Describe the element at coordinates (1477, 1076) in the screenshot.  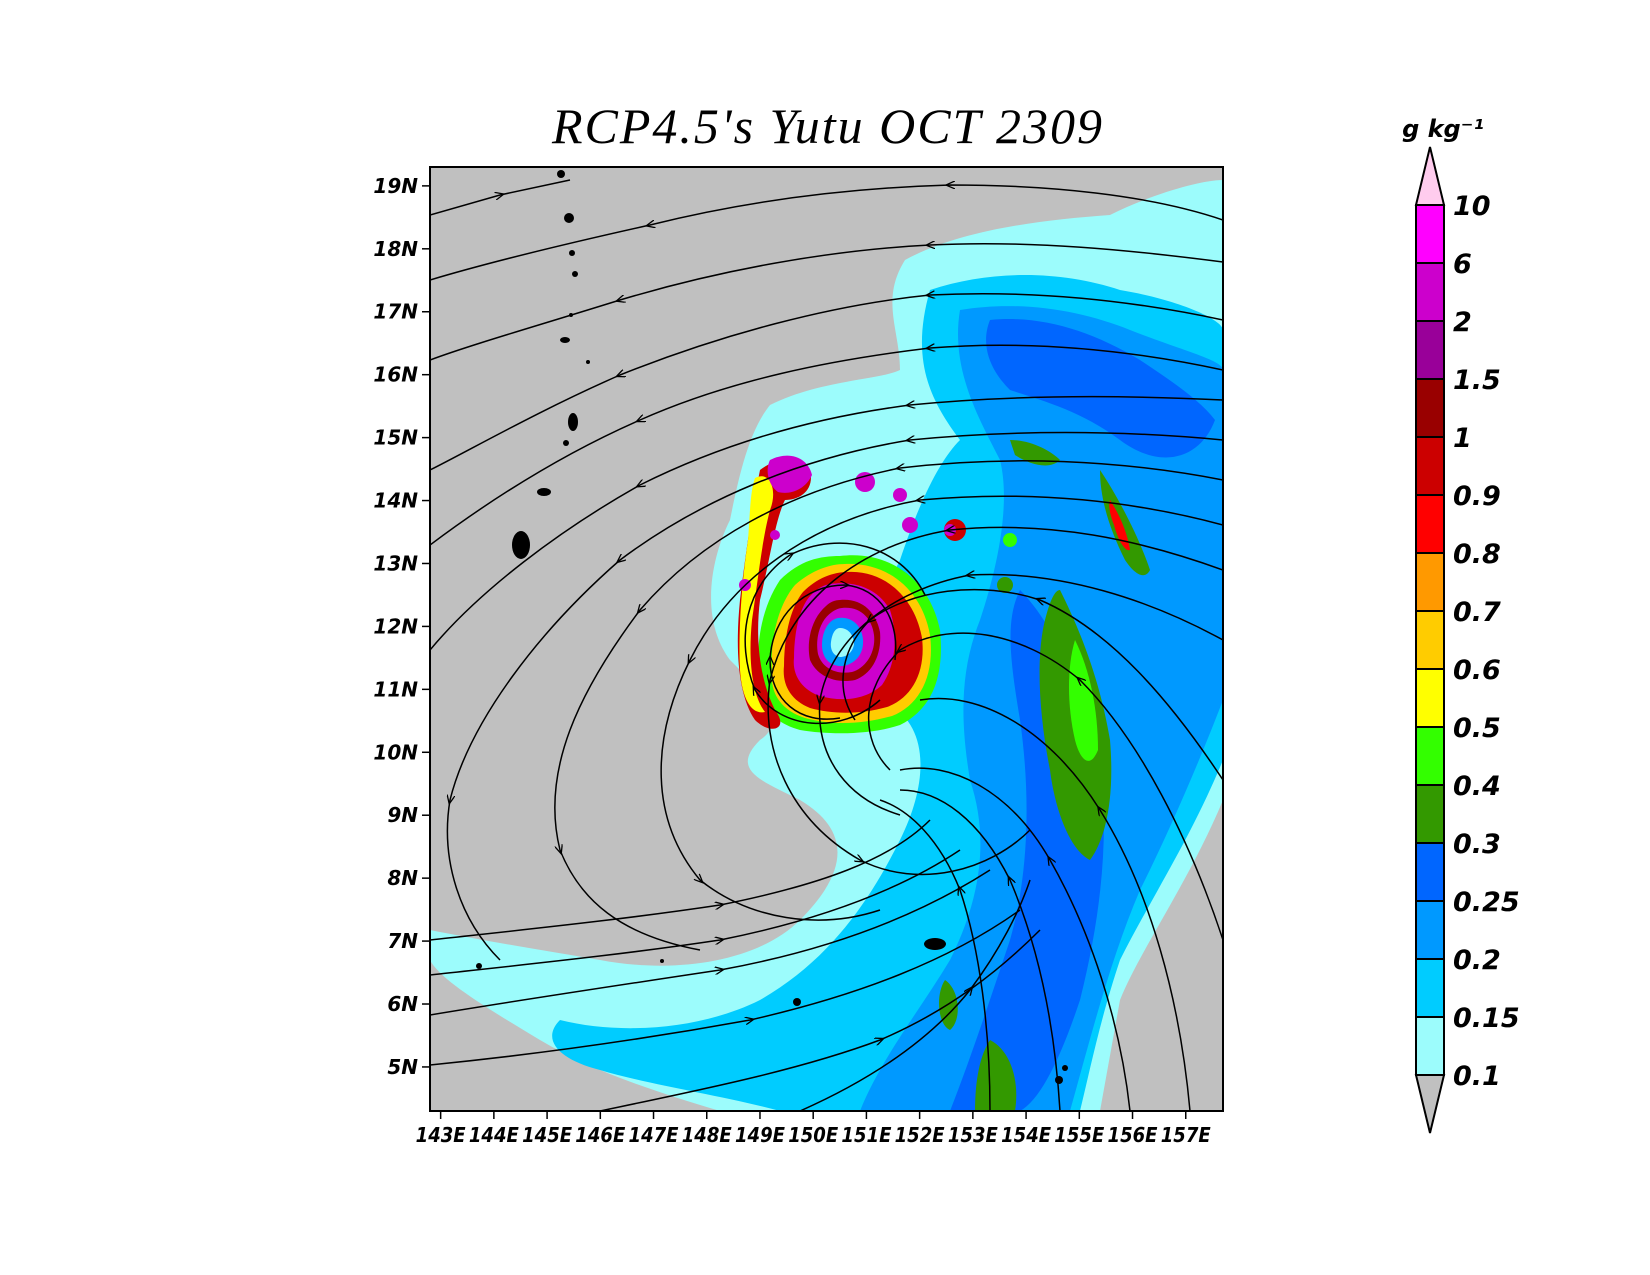
I see `colorbar-label: 0.1` at that location.